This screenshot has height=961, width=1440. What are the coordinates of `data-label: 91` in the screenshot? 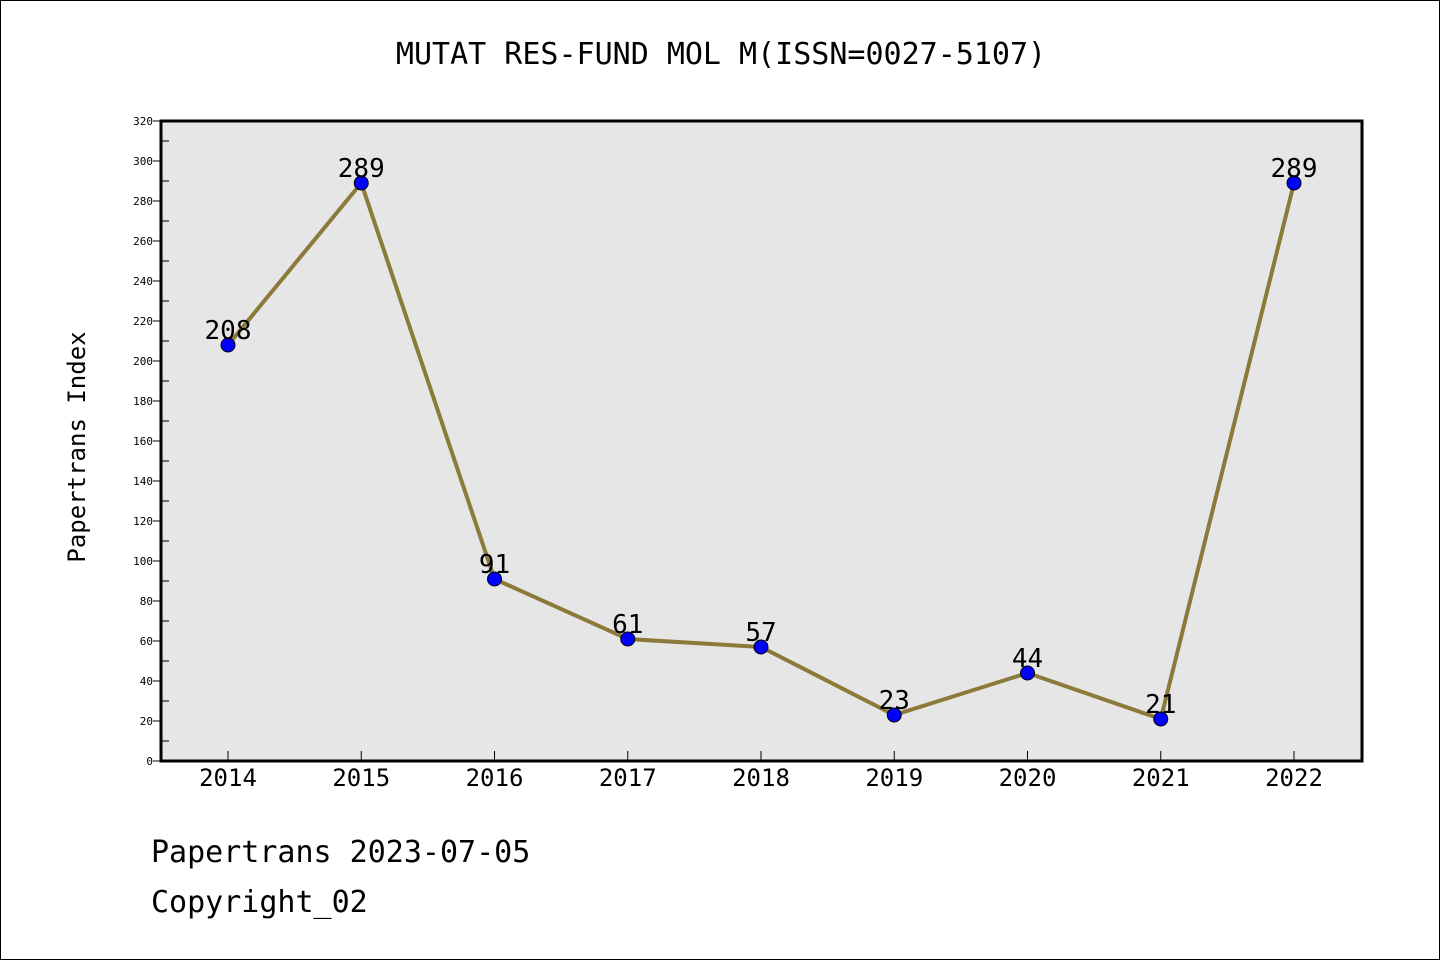 It's located at (494, 565).